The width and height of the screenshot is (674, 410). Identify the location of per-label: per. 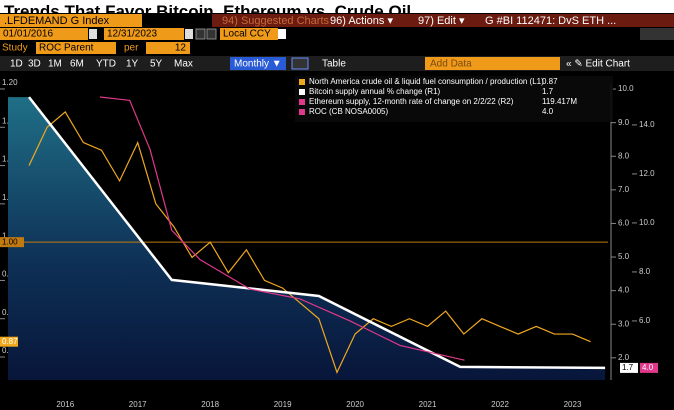
(131, 48).